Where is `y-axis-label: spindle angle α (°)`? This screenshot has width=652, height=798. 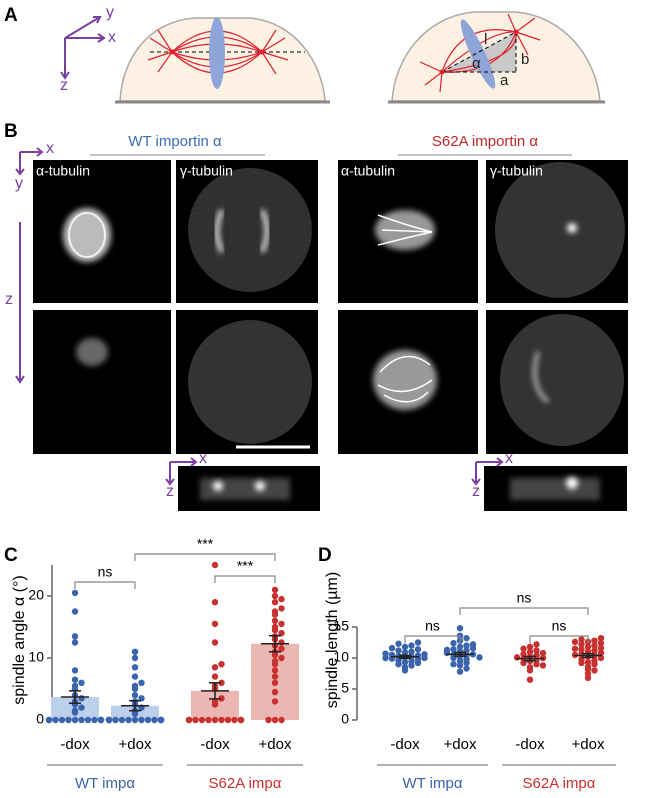 y-axis-label: spindle angle α (°) is located at coordinates (19, 640).